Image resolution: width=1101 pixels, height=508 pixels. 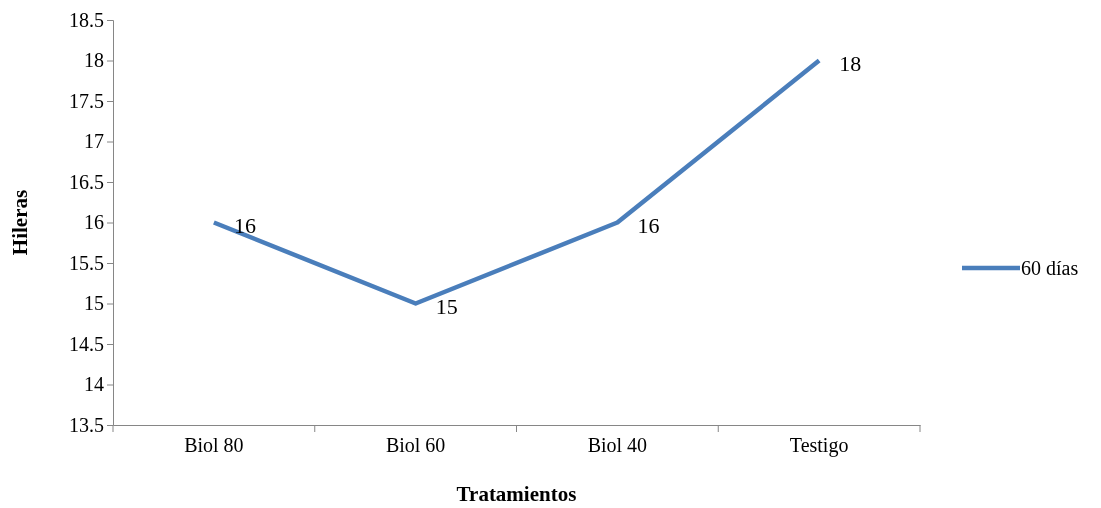 I want to click on y-tick-label: 16, so click(x=94, y=222).